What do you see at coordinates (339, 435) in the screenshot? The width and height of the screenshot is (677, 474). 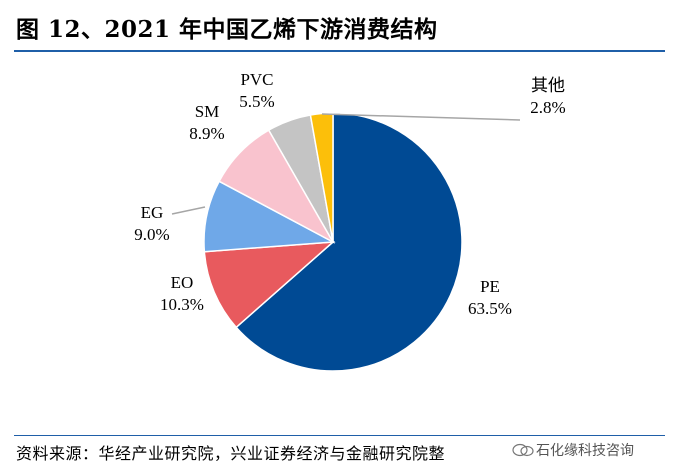 I see `source-rule` at bounding box center [339, 435].